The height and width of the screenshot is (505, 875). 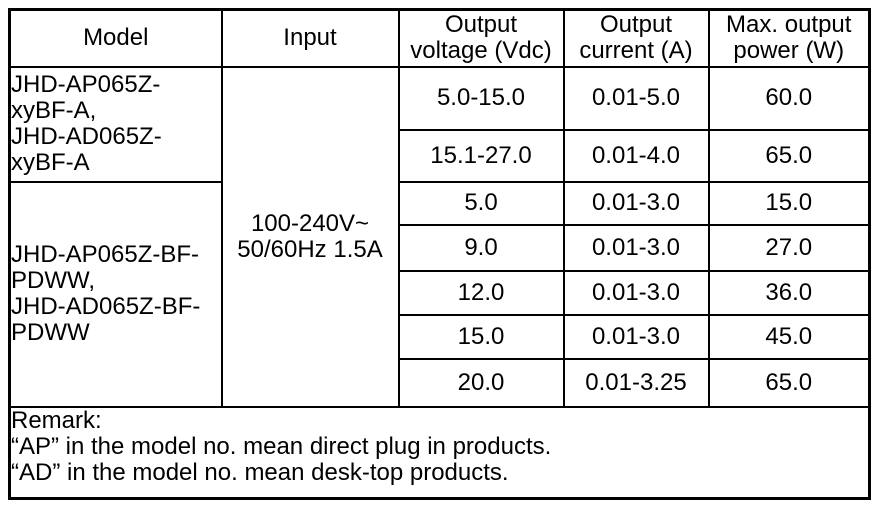 What do you see at coordinates (310, 38) in the screenshot?
I see `col-header-input: Input` at bounding box center [310, 38].